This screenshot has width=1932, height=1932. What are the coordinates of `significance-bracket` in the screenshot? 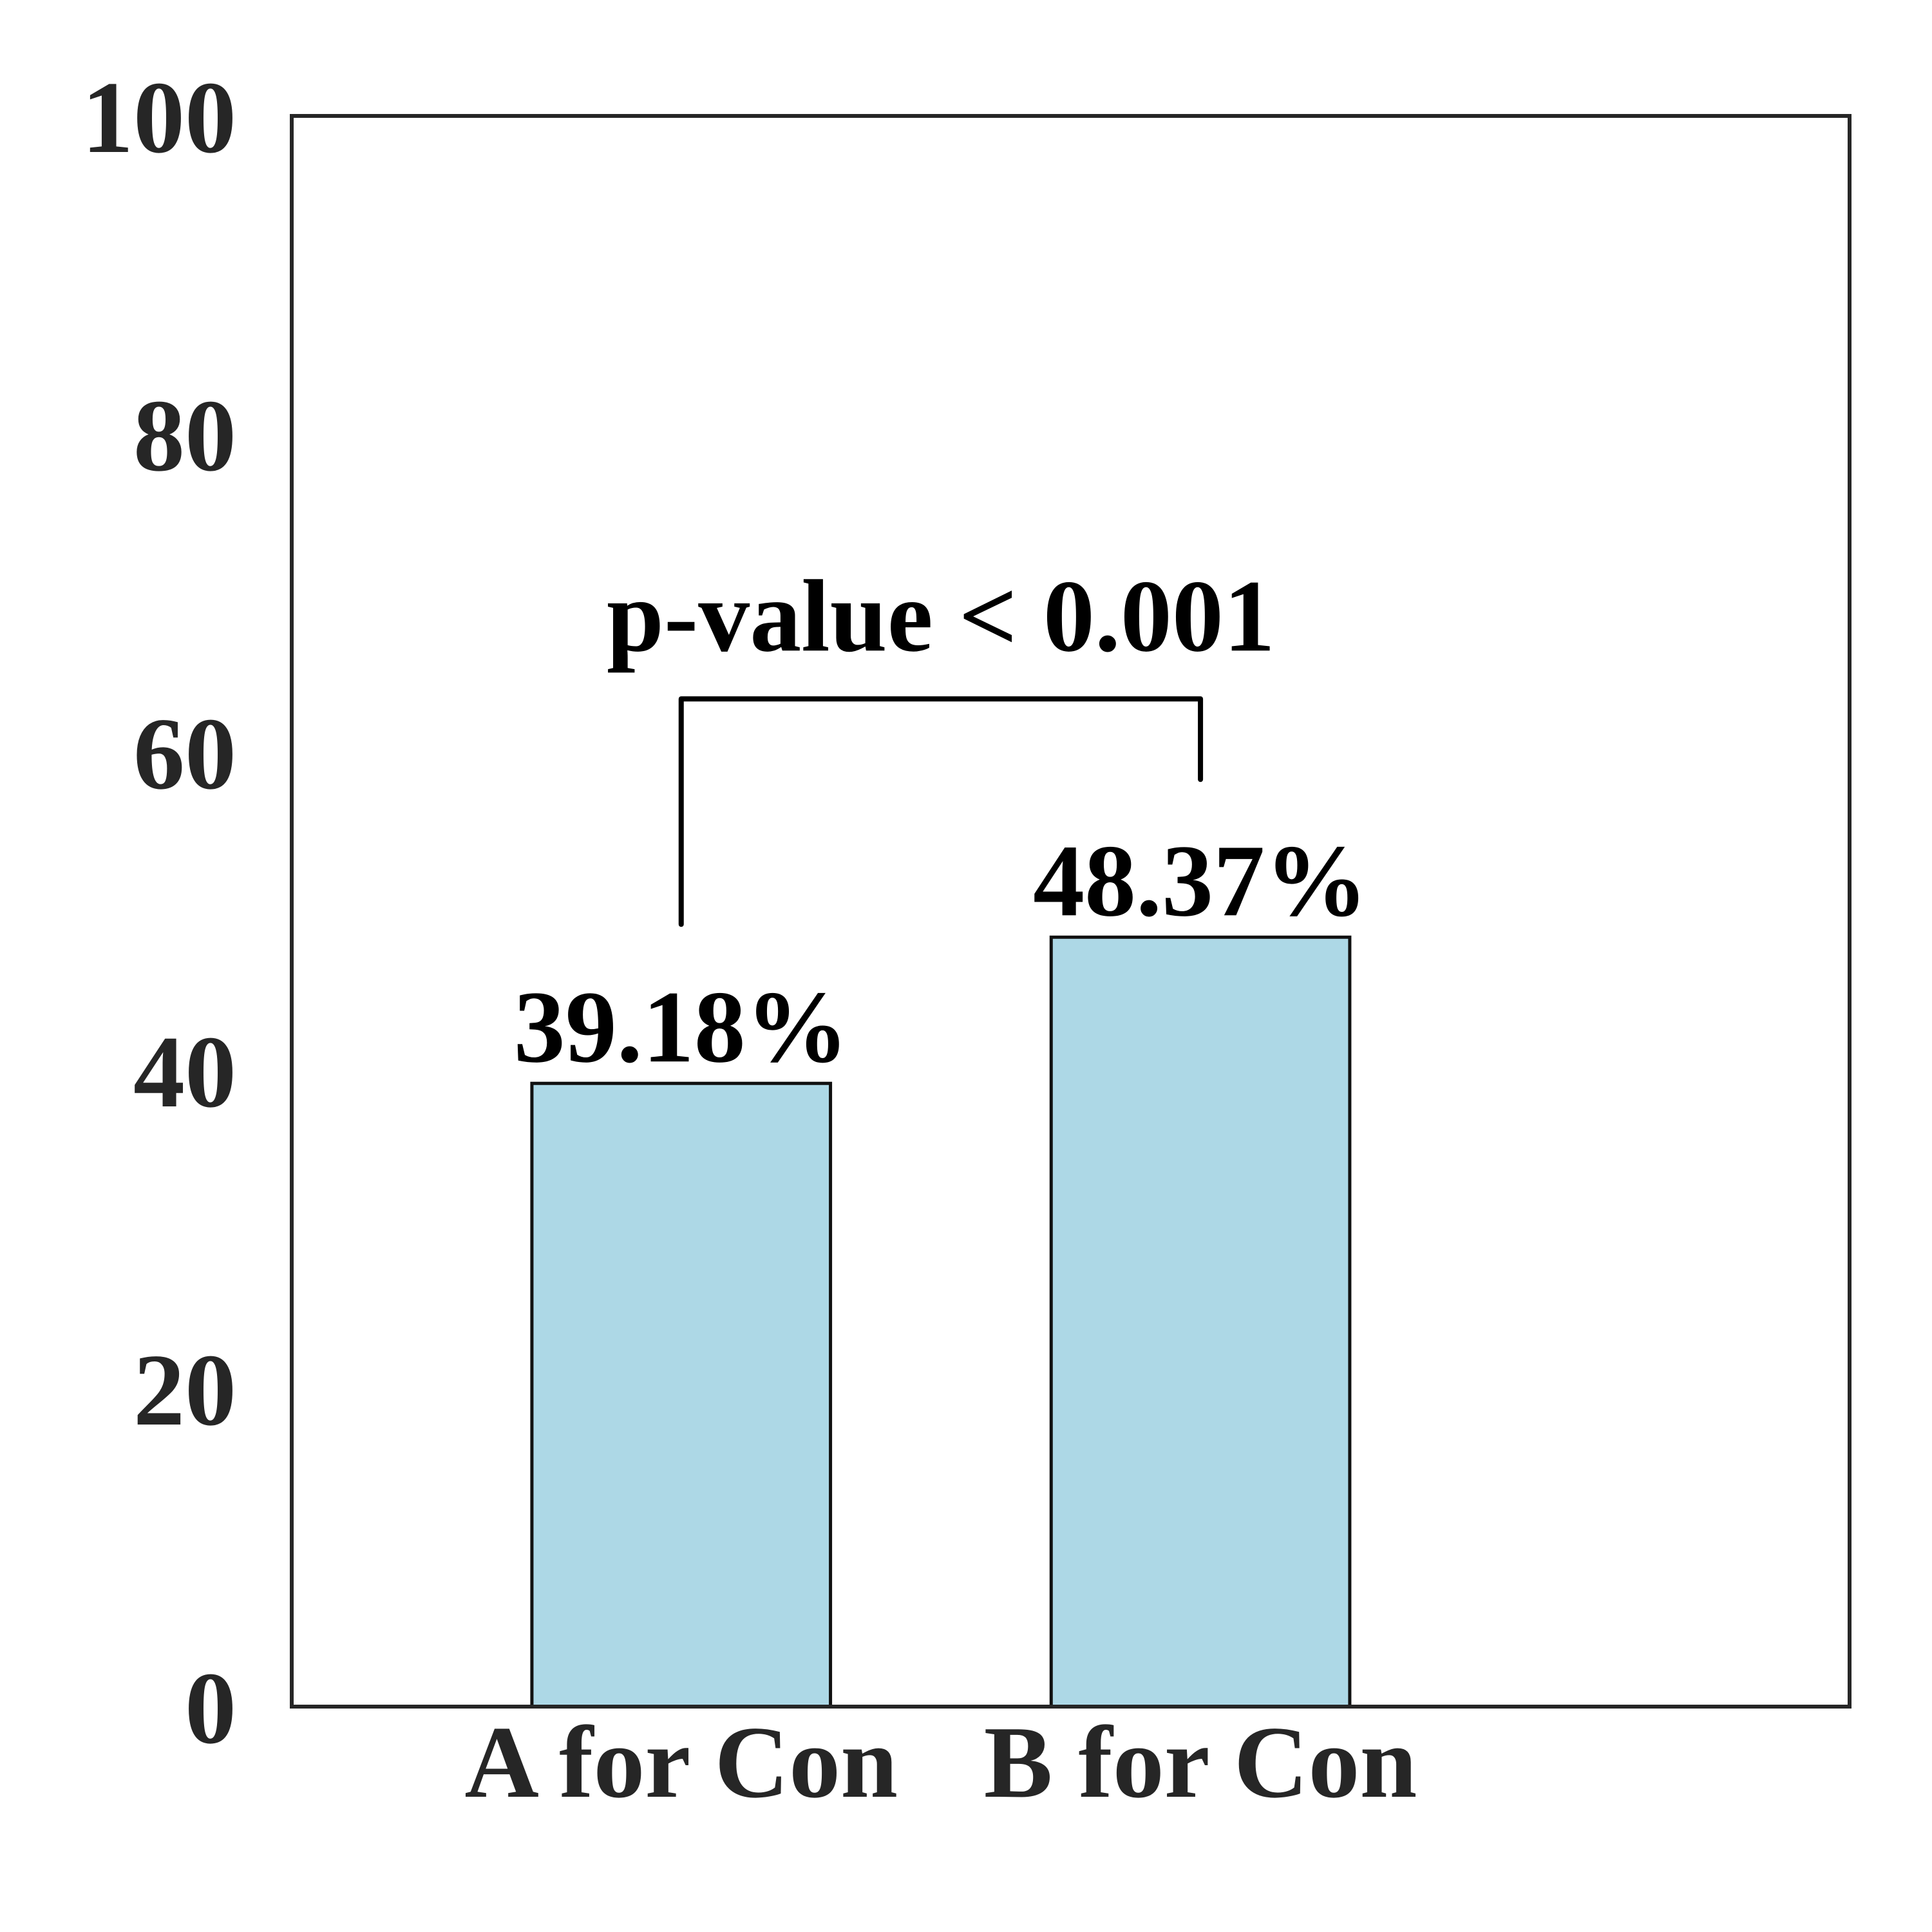 It's located at (941, 812).